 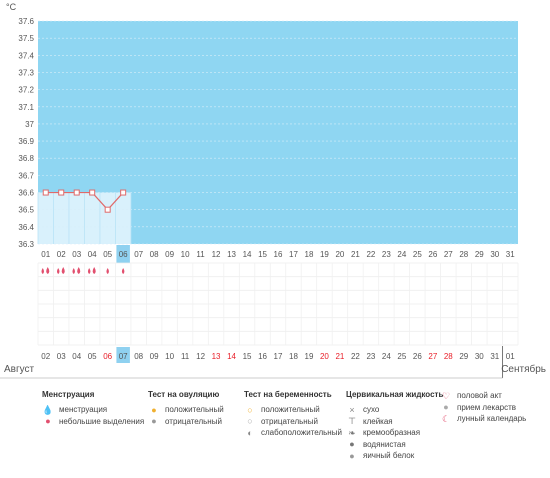 I want to click on y-tick-label: 36.8, so click(x=26, y=158).